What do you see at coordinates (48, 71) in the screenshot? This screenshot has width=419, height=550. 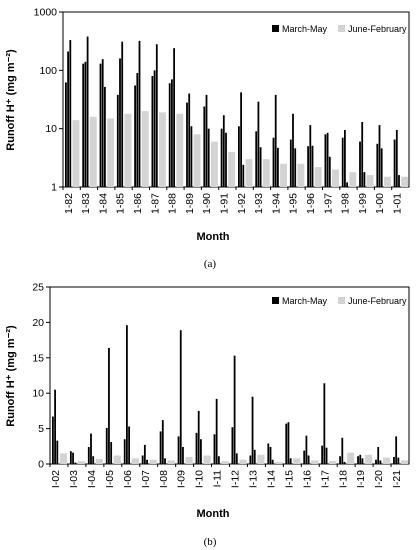 I see `y-tick-label: 100` at bounding box center [48, 71].